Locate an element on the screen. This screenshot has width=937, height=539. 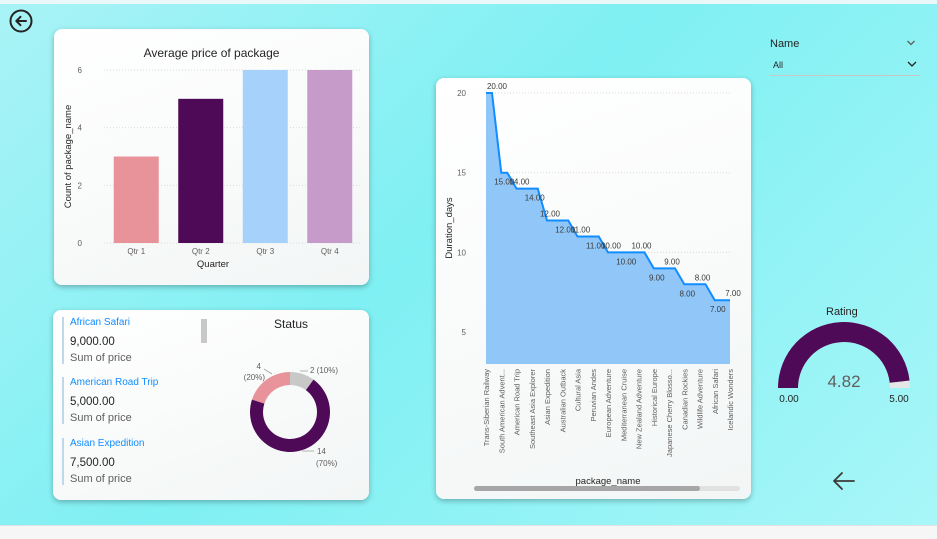
arrow-left-icon is located at coordinates (844, 481).